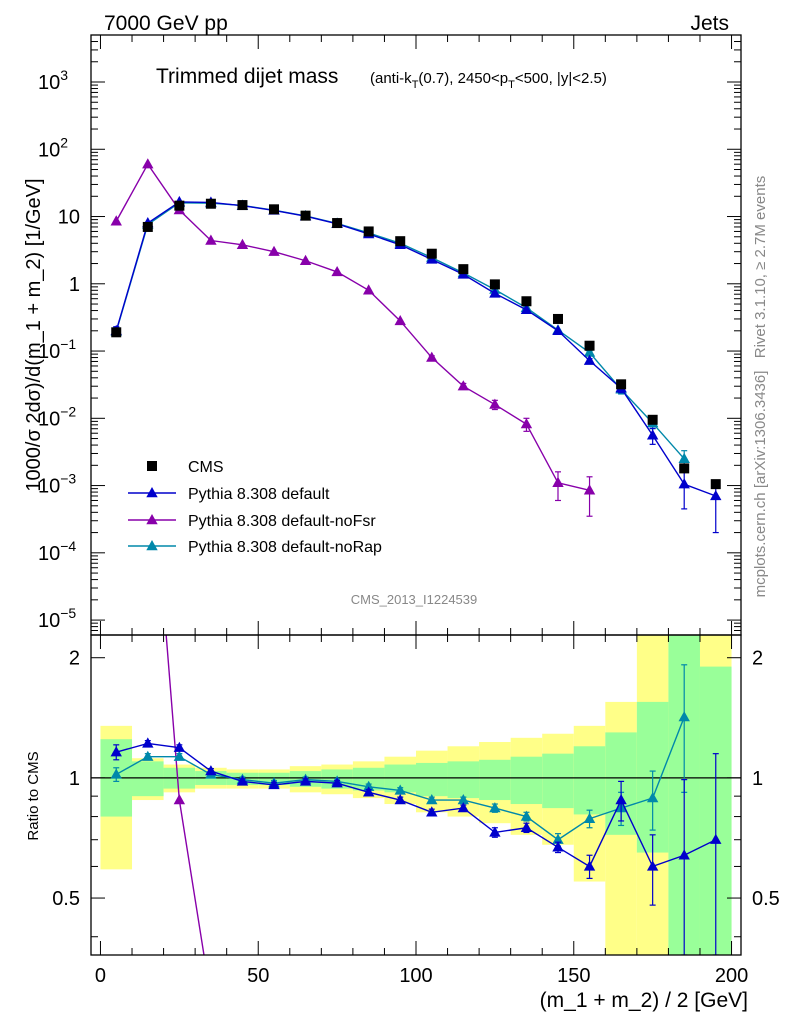 The height and width of the screenshot is (1024, 786). I want to click on y-tick-label: 10, so click(69, 218).